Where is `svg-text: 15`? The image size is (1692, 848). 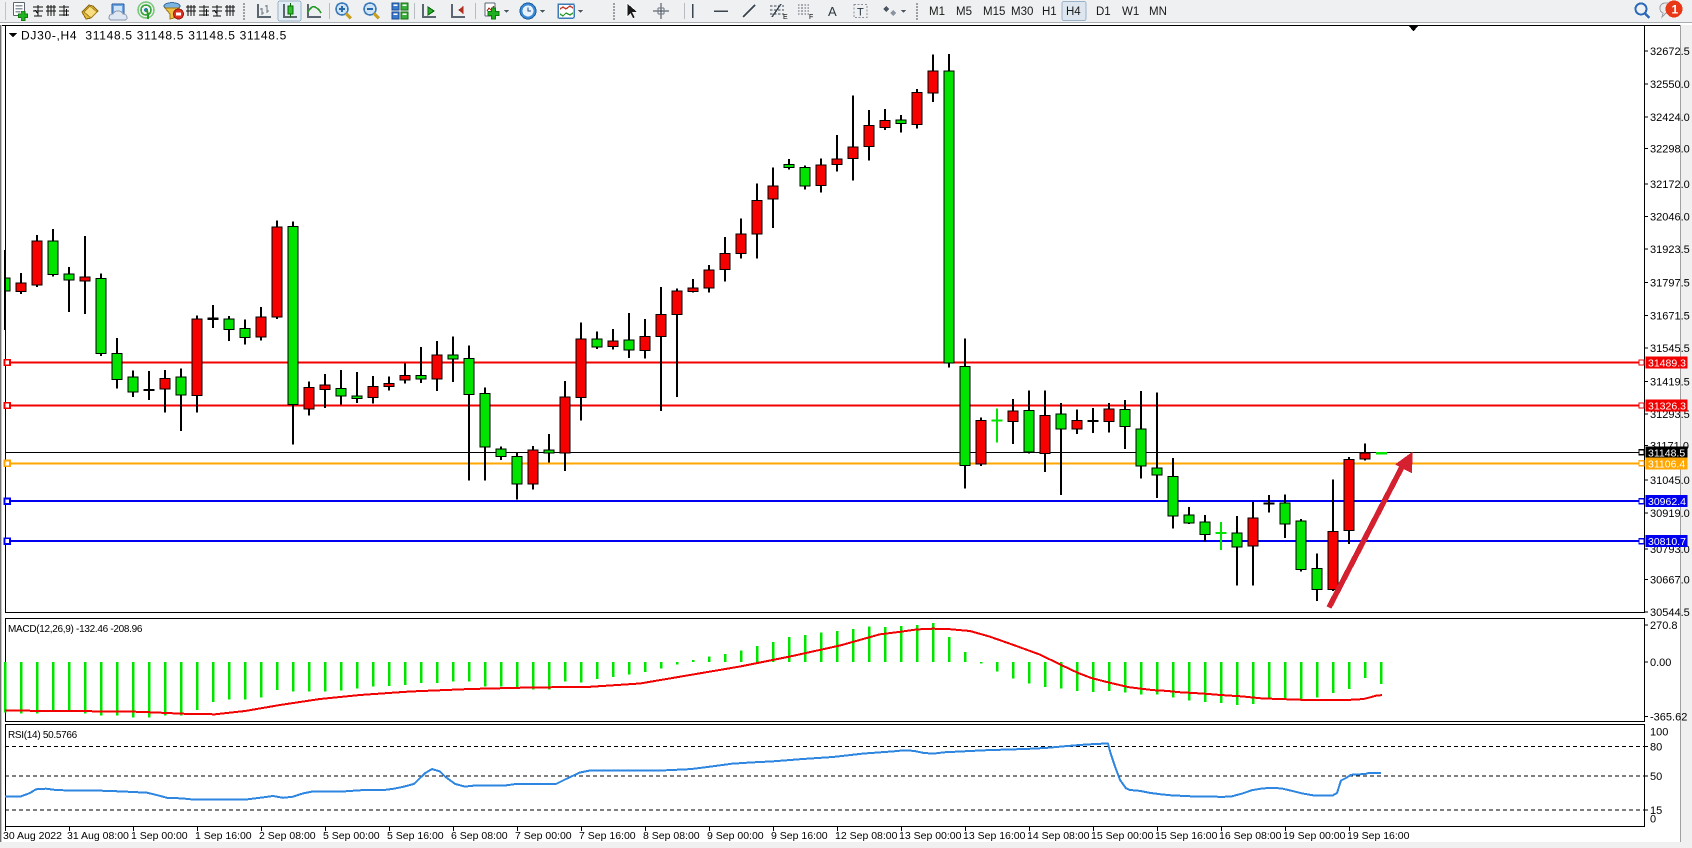
svg-text: 15 is located at coordinates (1656, 811).